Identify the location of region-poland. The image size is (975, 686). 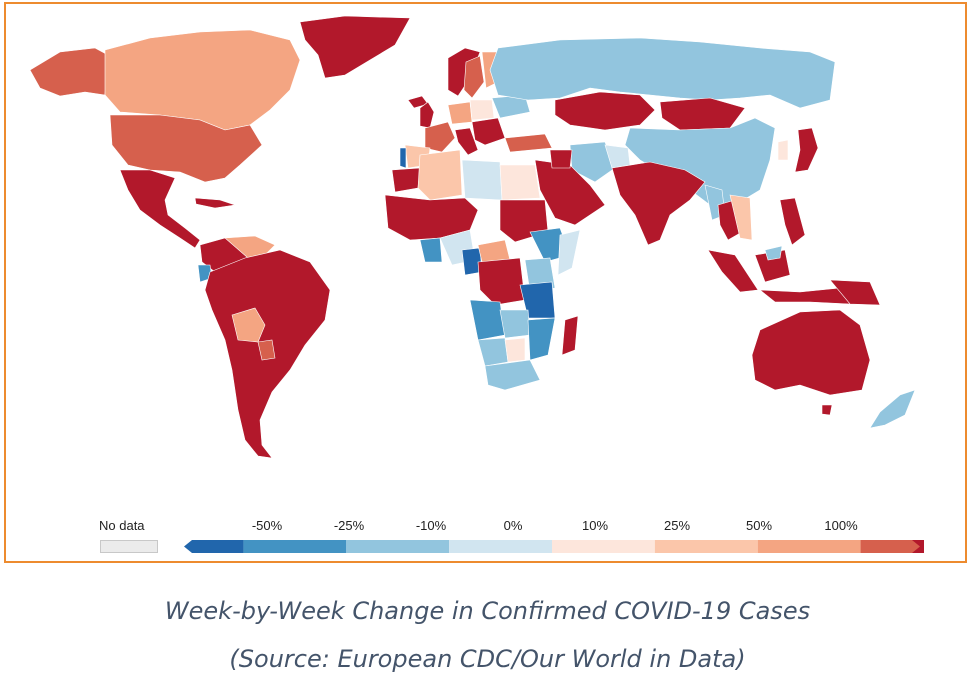
(482, 110).